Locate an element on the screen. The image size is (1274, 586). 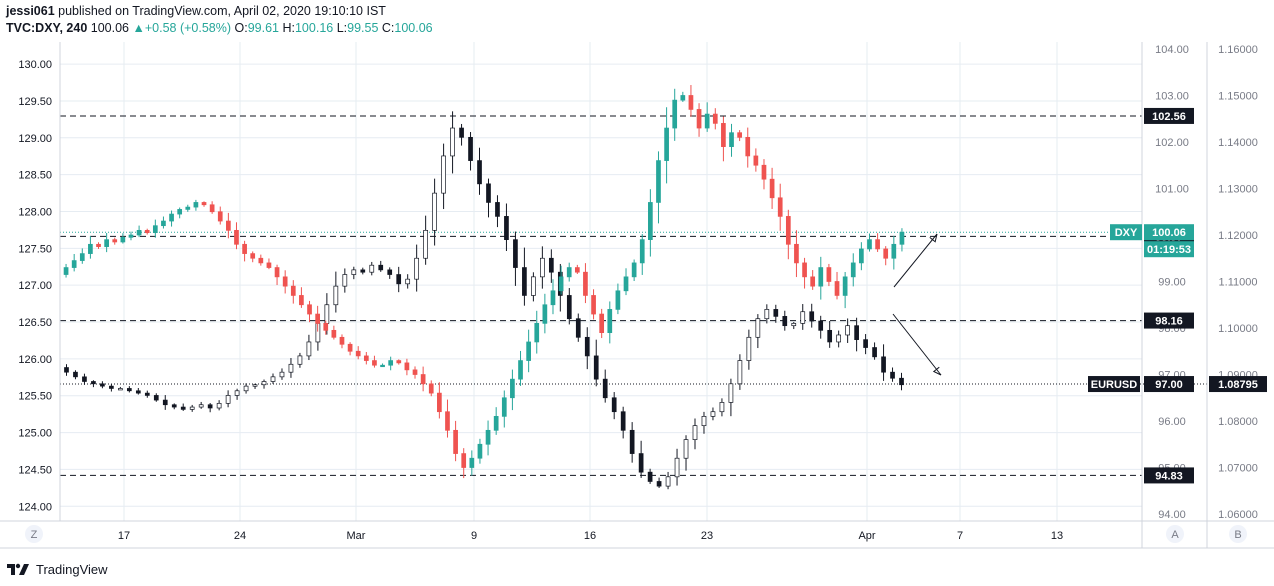
a-label: A is located at coordinates (1175, 535).